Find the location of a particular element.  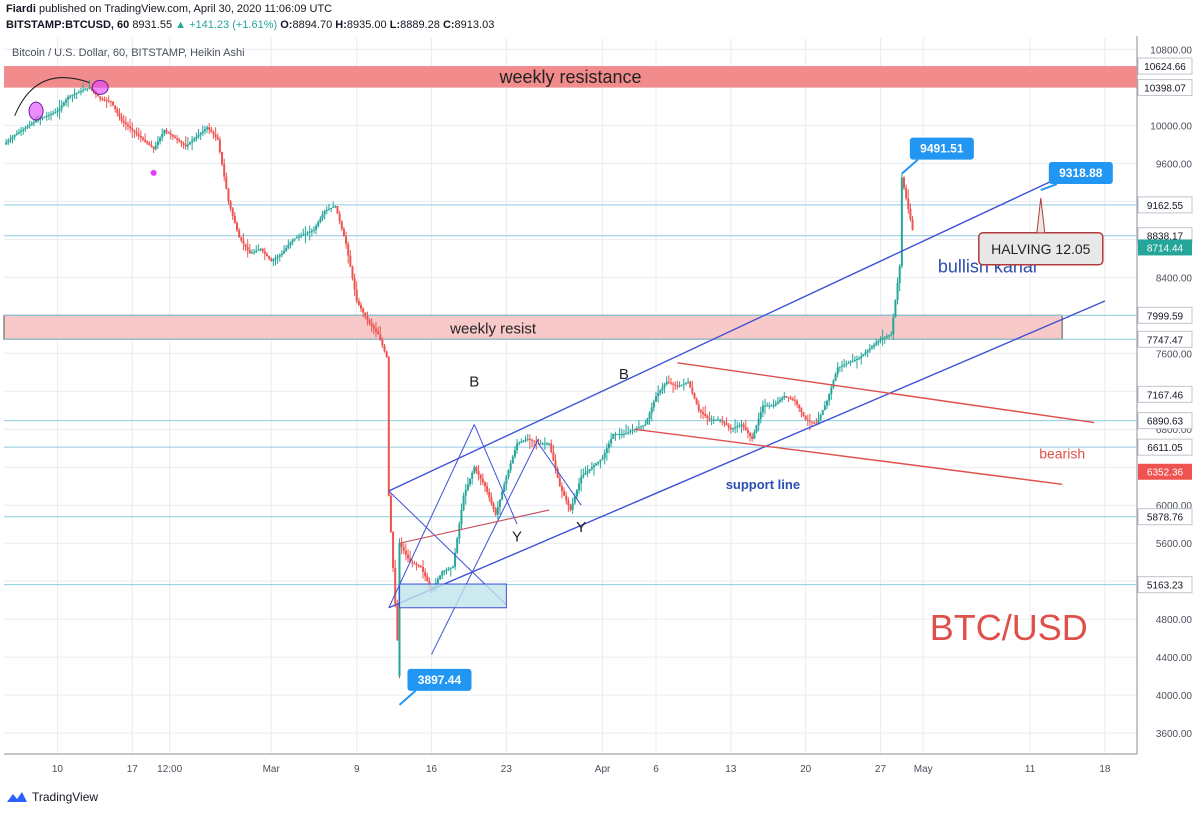

x-tick-label: 18 is located at coordinates (1105, 769).